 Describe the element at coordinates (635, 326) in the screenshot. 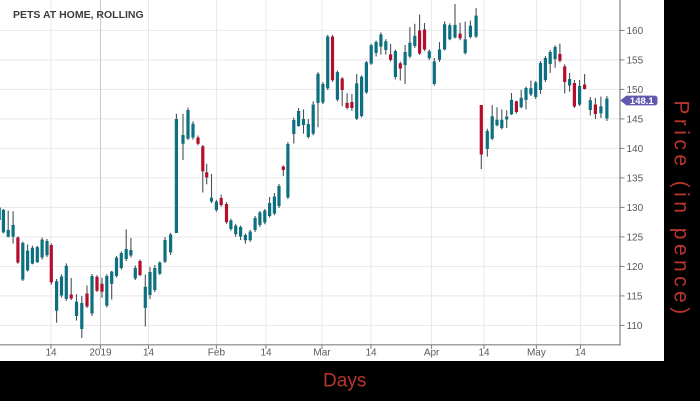

I see `svg-text: 110` at that location.